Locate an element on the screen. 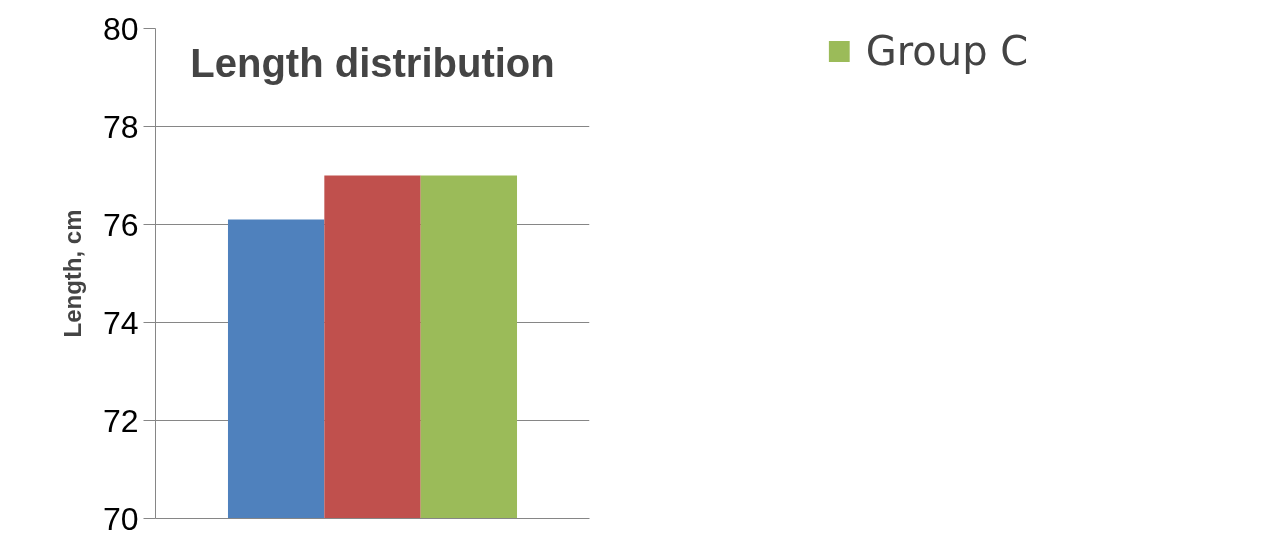 The image size is (1265, 534). y-tick-label: 80 is located at coordinates (120, 28).